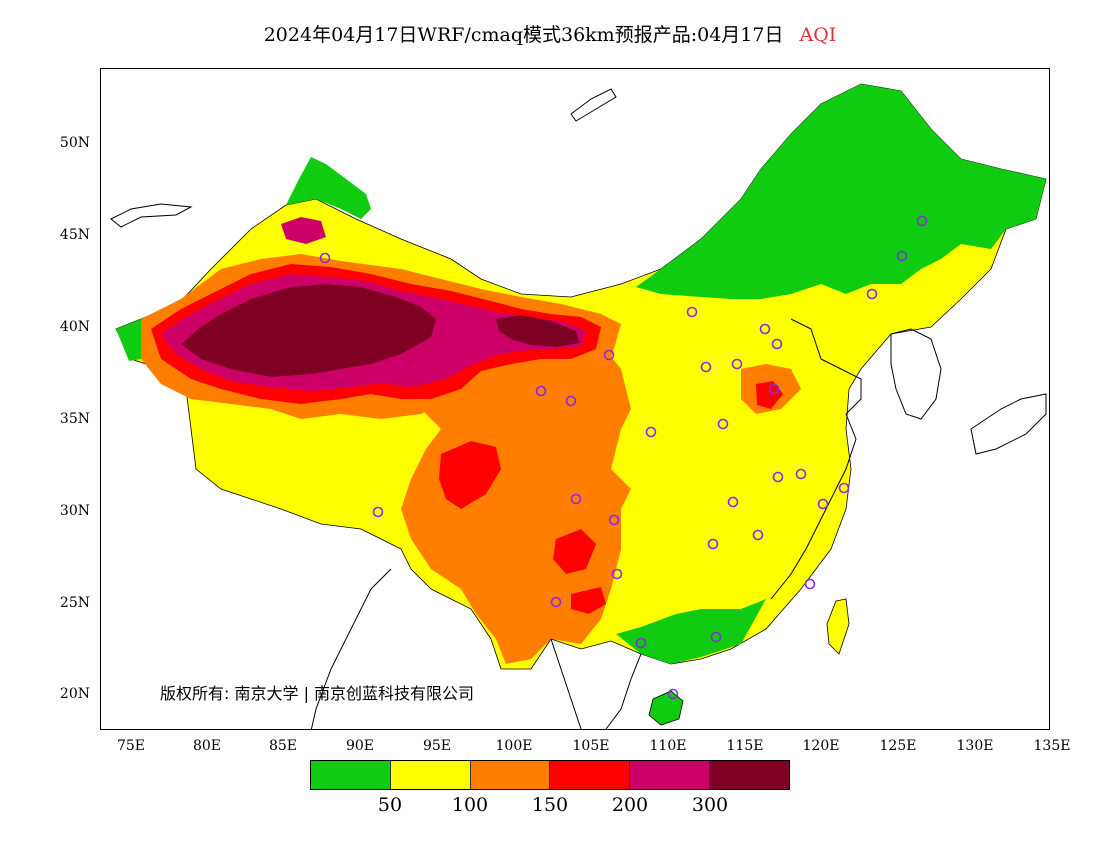 Image resolution: width=1100 pixels, height=850 pixels. I want to click on region-hazardous-east, so click(537, 331).